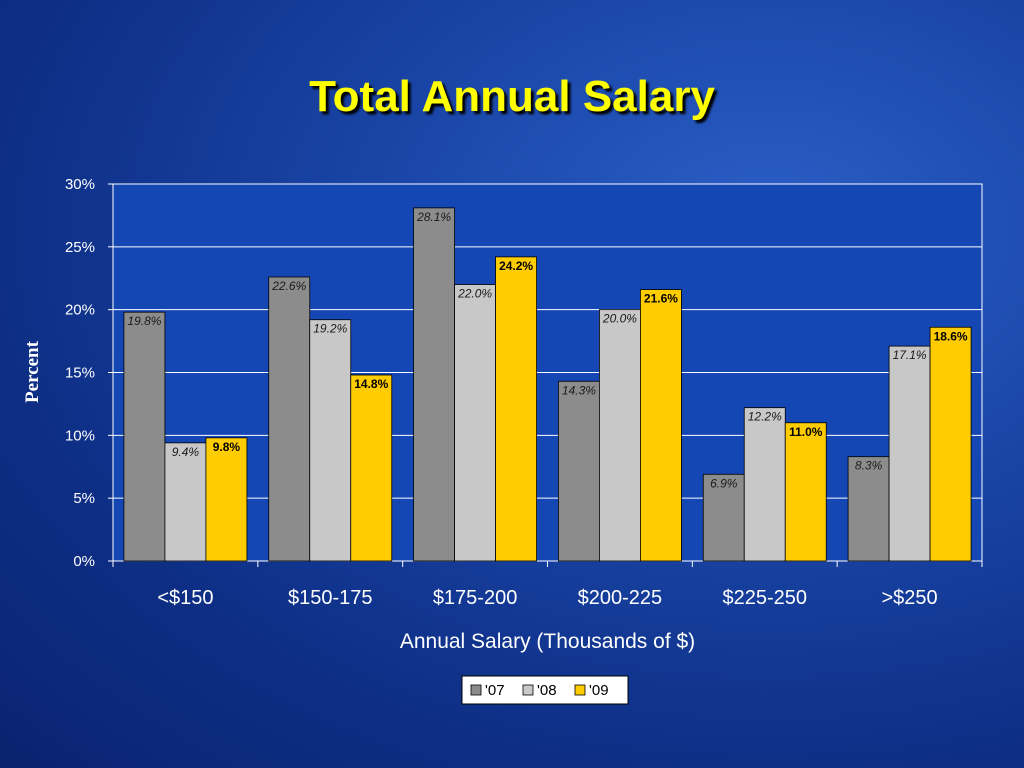 This screenshot has width=1024, height=768. Describe the element at coordinates (475, 598) in the screenshot. I see `x-tick-label: $175-200` at that location.